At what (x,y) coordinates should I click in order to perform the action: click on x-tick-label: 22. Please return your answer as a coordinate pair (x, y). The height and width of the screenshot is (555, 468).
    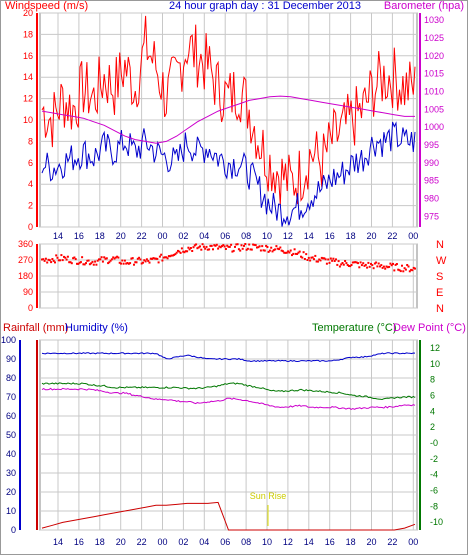
    Looking at the image, I should click on (392, 236).